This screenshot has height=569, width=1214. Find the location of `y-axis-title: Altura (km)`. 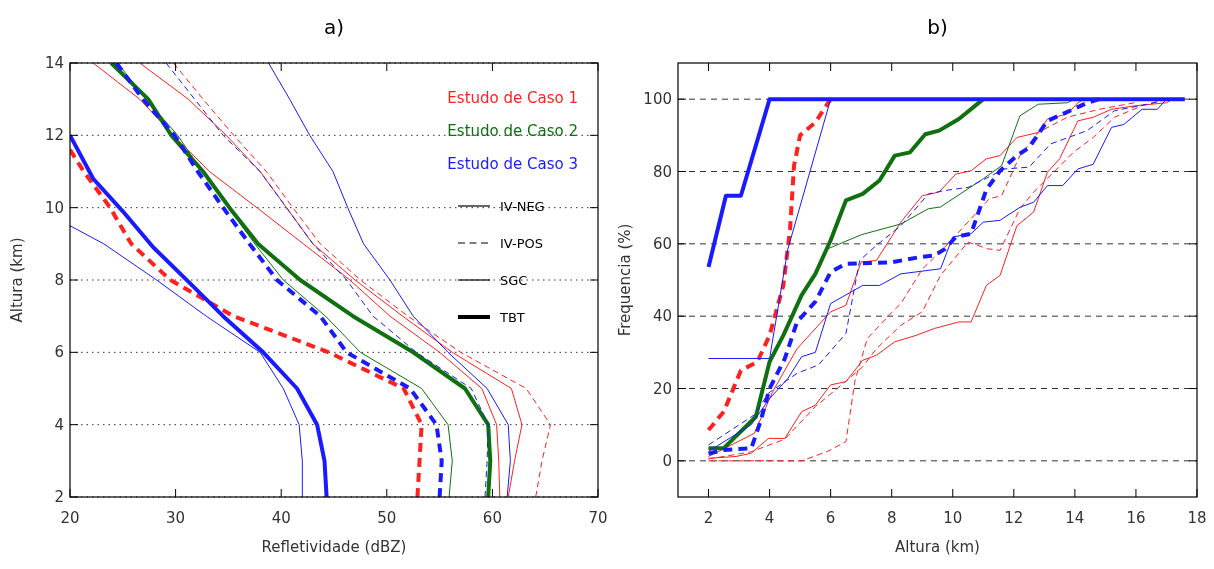

y-axis-title: Altura (km) is located at coordinates (17, 280).